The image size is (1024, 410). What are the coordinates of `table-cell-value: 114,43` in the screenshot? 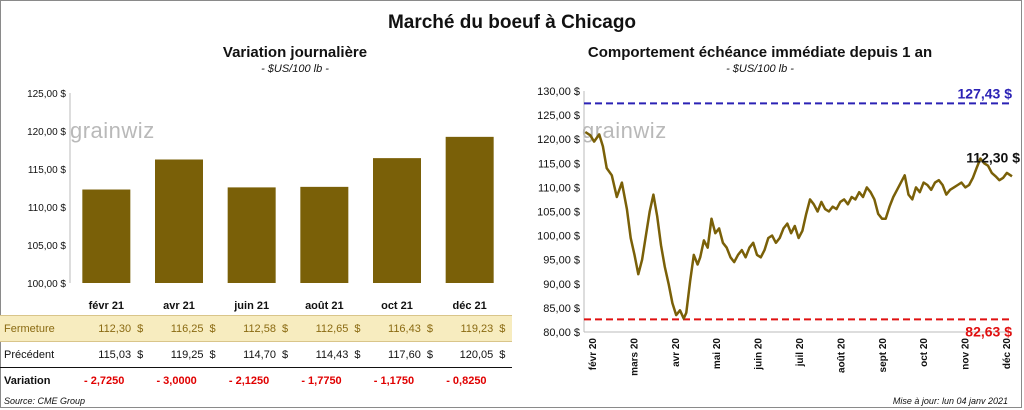 It's located at (332, 354).